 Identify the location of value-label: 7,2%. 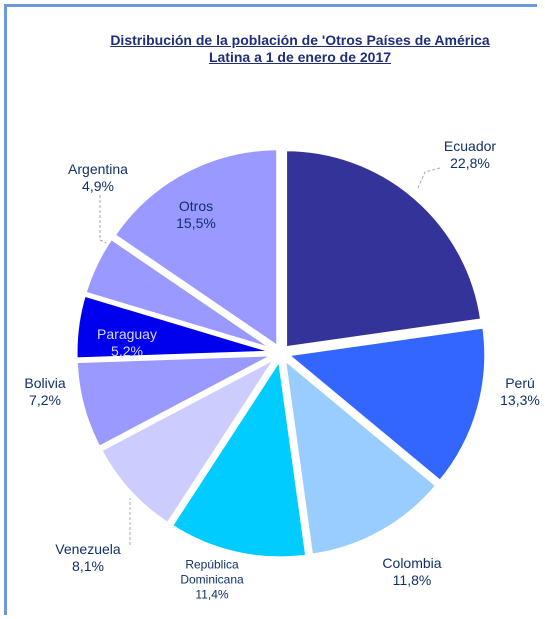
(45, 400).